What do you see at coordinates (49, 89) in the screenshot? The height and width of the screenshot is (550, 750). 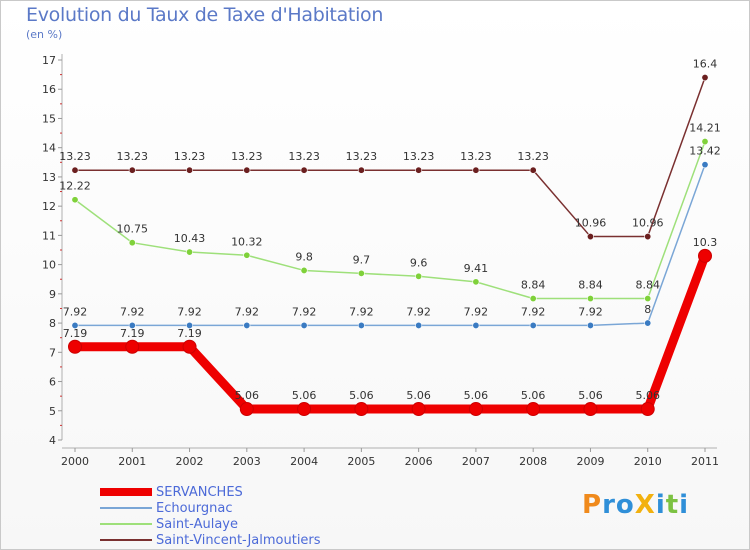 I see `y-tick-label: 16` at bounding box center [49, 89].